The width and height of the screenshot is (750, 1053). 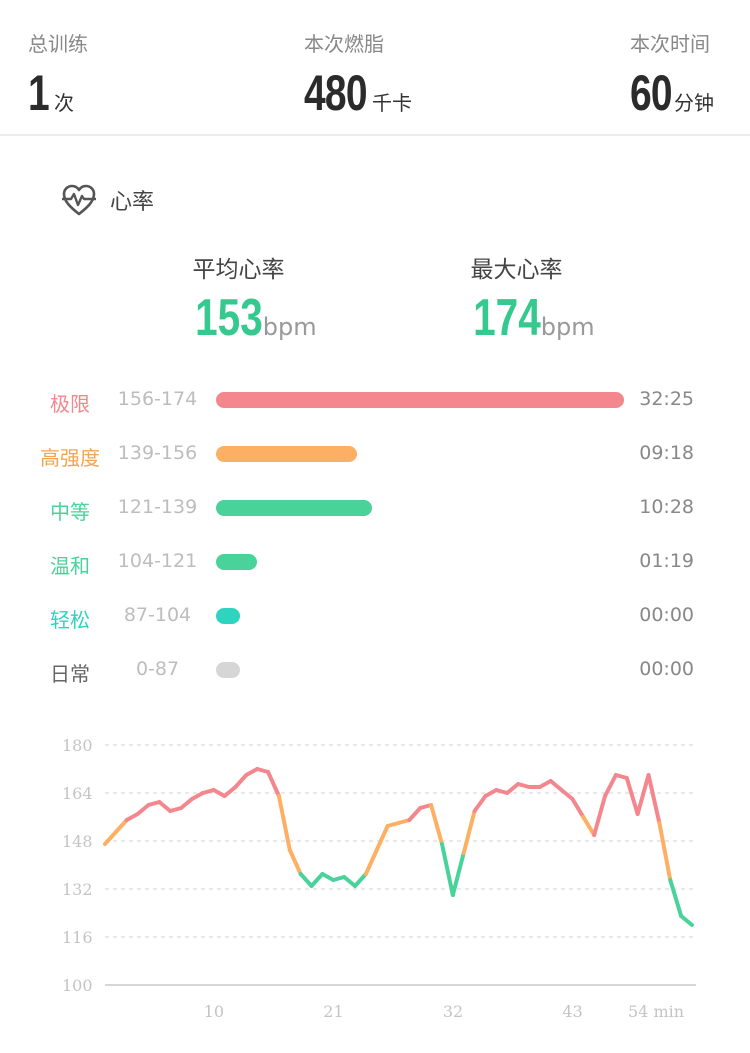 I want to click on x-tick-label: 32, so click(x=453, y=1011).